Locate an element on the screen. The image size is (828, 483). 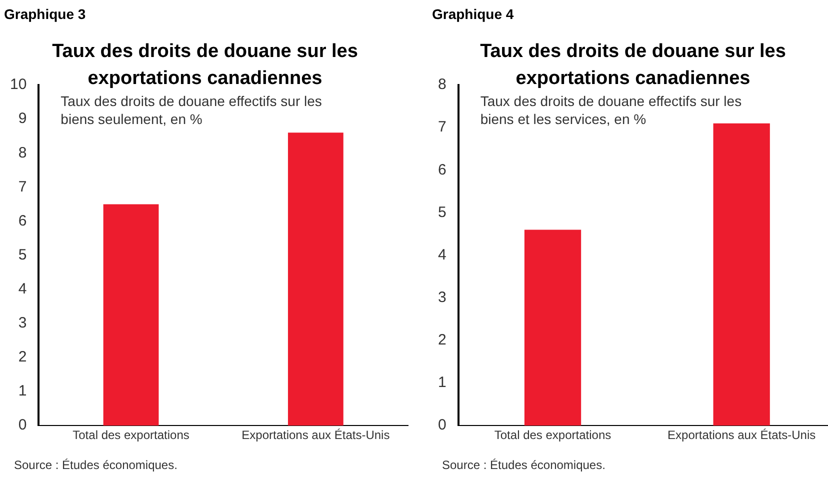
text: Graphique 3 is located at coordinates (45, 14).